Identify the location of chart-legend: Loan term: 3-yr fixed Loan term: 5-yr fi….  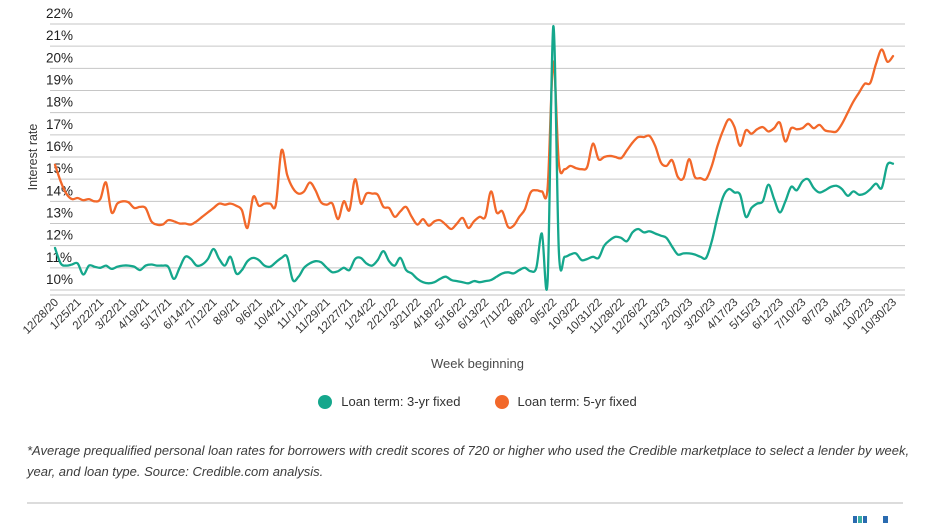
(477, 401).